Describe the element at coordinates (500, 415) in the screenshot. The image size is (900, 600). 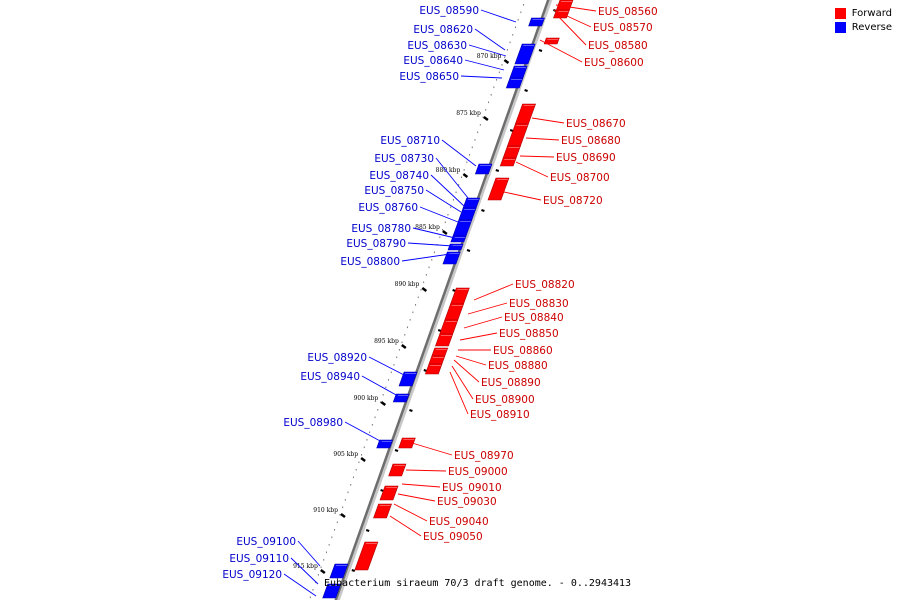
I see `forward-gene-label: EUS_08910` at that location.